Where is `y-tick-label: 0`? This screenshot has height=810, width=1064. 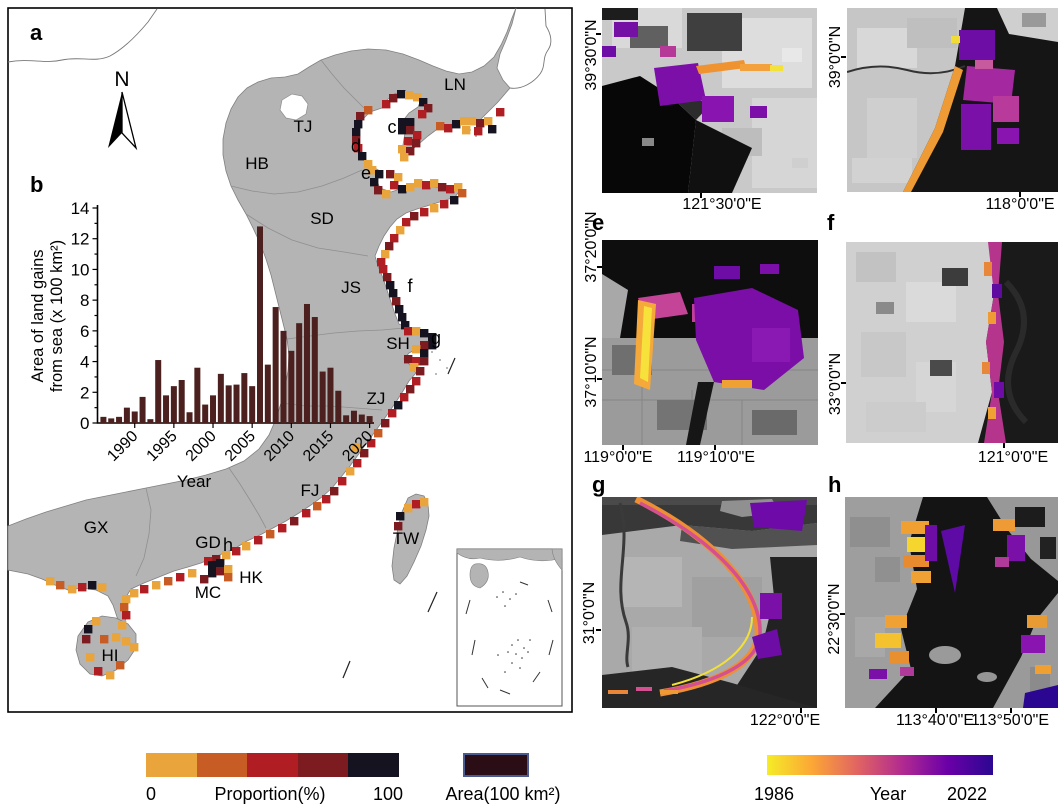 y-tick-label: 0 is located at coordinates (84, 423).